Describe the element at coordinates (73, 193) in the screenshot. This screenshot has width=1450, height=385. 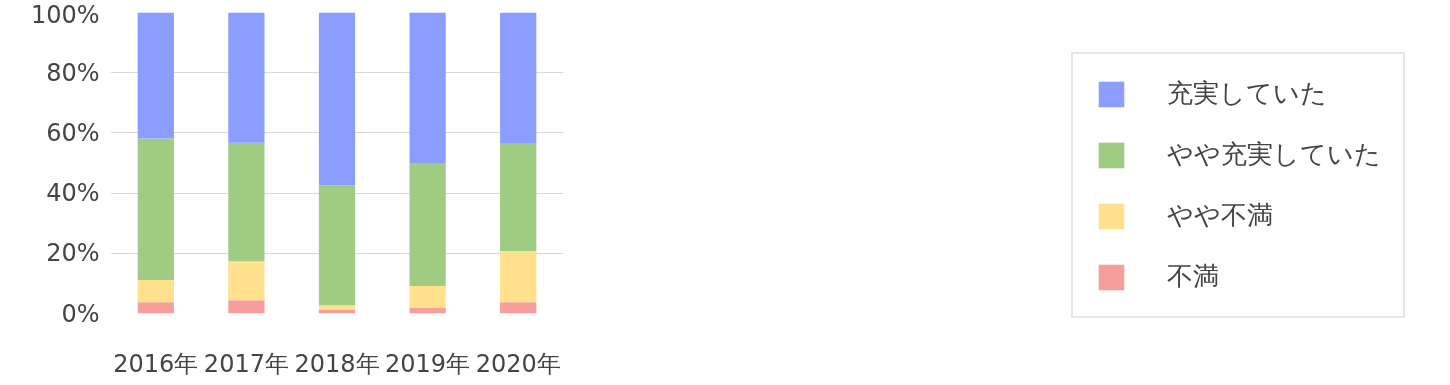
I see `y-tick-label: 40%` at that location.